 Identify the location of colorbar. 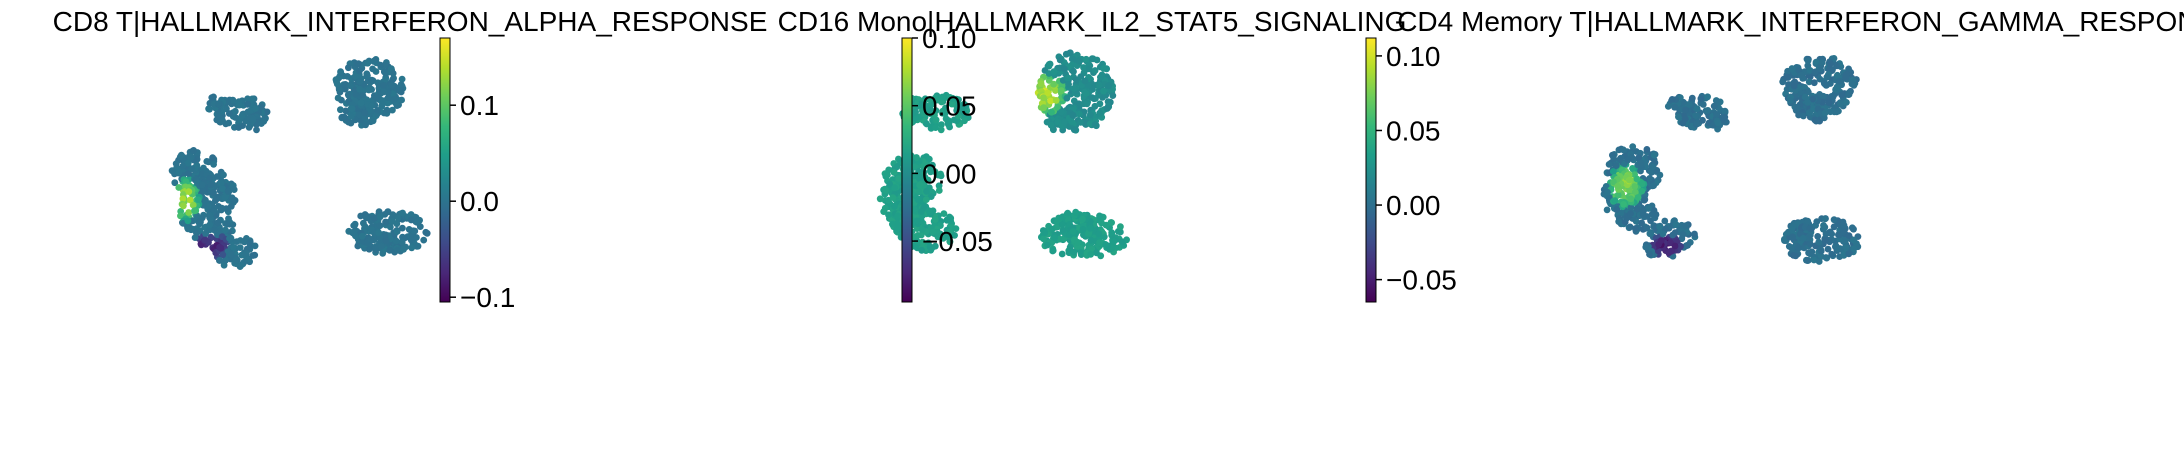
(907, 170).